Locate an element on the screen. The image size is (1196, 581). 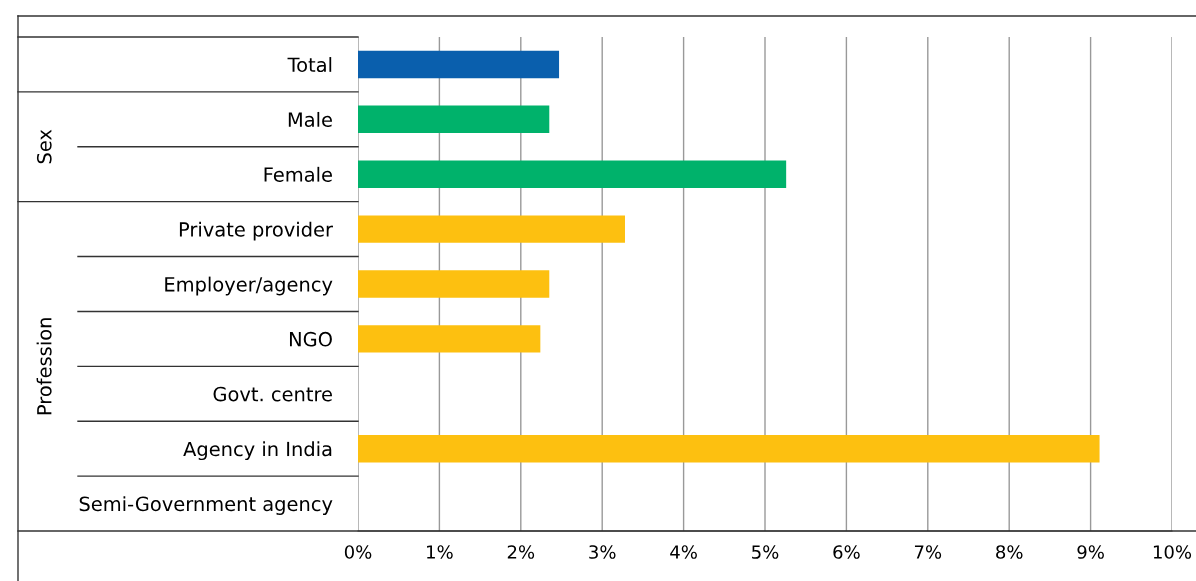
y-tick-label: Govt. centre is located at coordinates (272, 394).